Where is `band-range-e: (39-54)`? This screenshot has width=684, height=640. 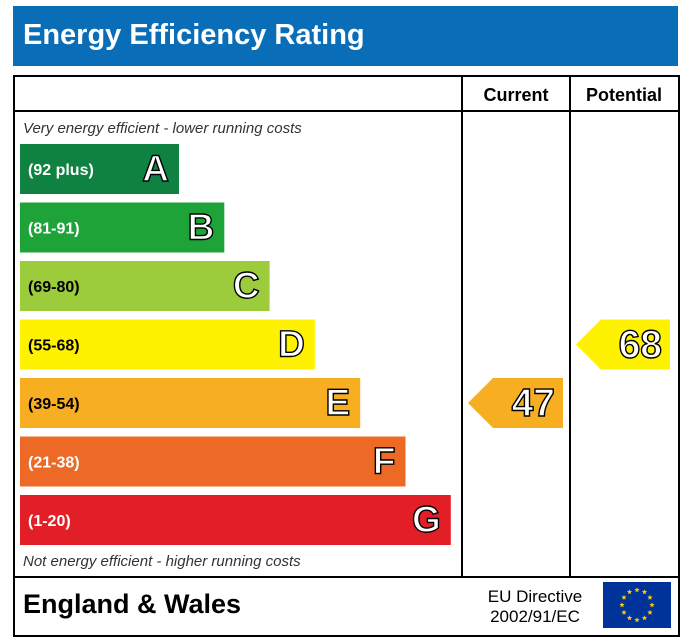 band-range-e: (39-54) is located at coordinates (54, 404).